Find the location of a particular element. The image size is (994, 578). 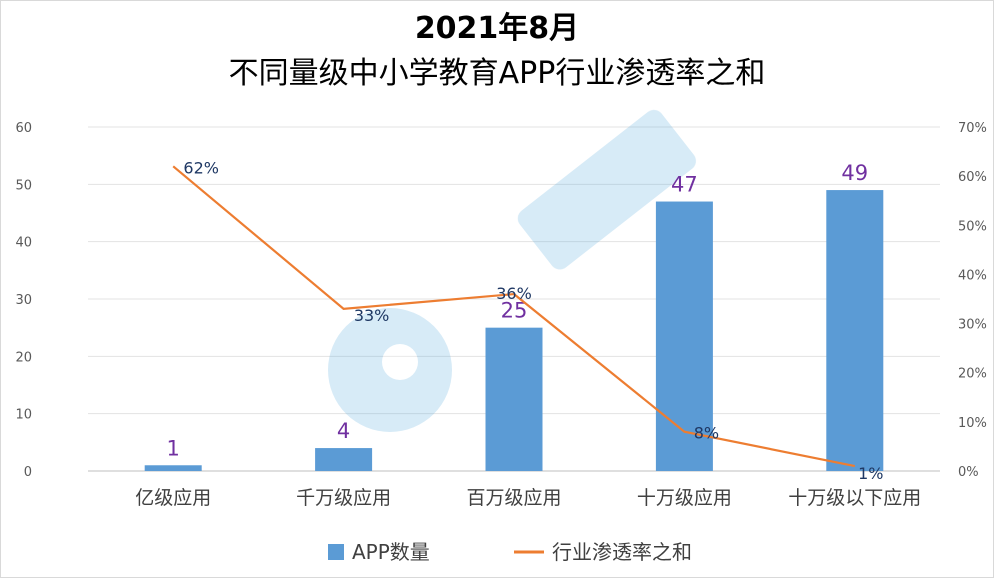

left-tick-label: 50 is located at coordinates (23, 185).